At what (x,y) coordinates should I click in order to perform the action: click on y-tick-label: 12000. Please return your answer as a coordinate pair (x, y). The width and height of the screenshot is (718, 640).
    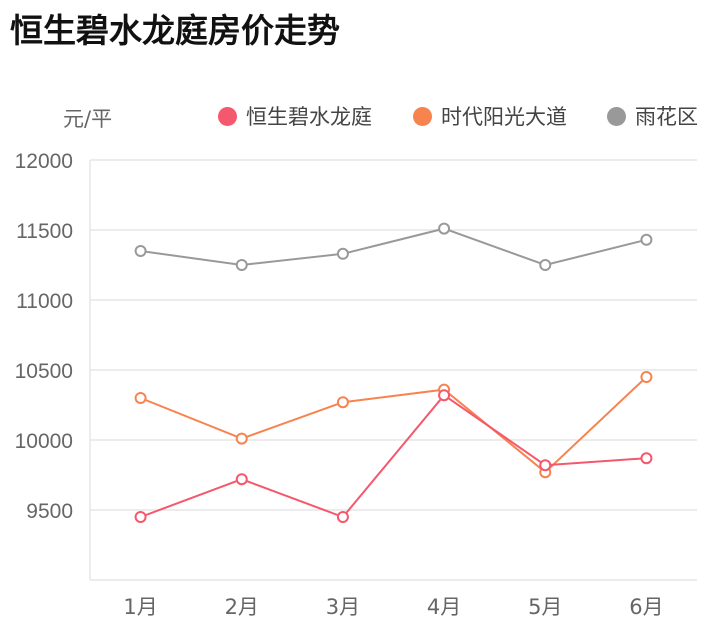
    Looking at the image, I should click on (44, 161).